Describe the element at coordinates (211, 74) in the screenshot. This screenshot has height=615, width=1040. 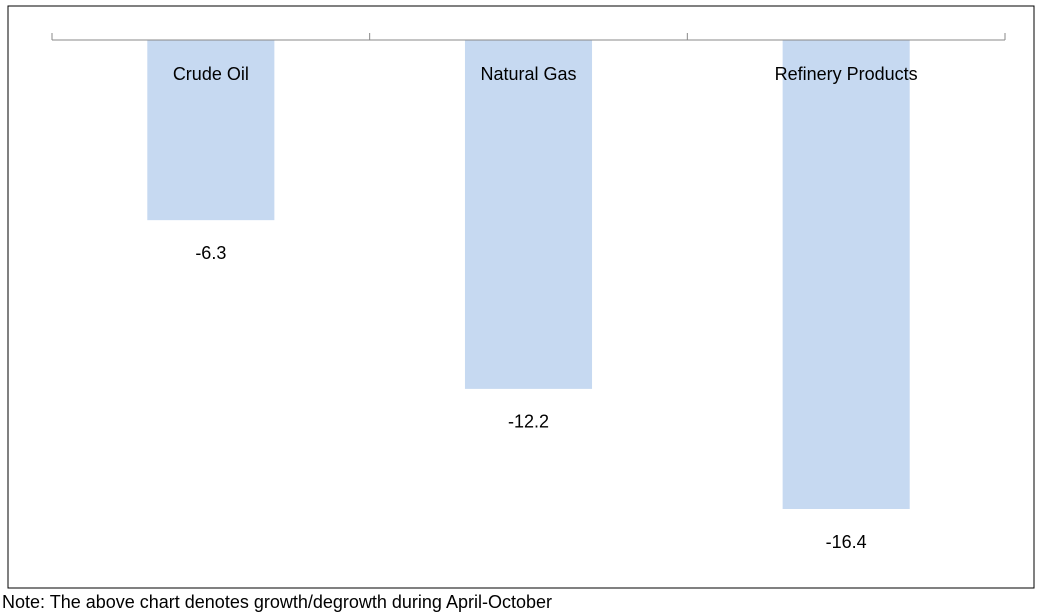
I see `category-label: Crude Oil` at that location.